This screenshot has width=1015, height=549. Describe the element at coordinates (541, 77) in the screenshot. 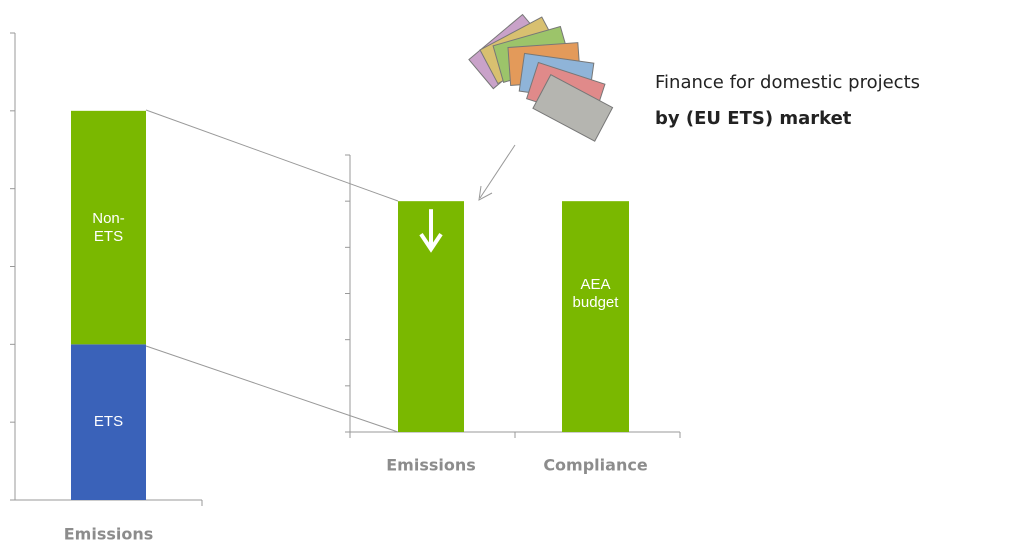

I see `money-illustration` at that location.